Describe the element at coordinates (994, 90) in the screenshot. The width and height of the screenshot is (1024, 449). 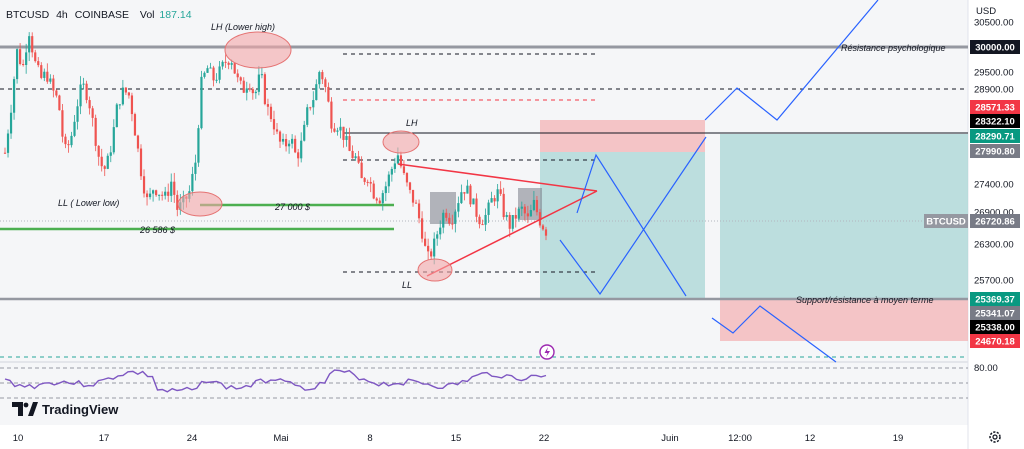
I see `price-tick: 28900.00` at that location.